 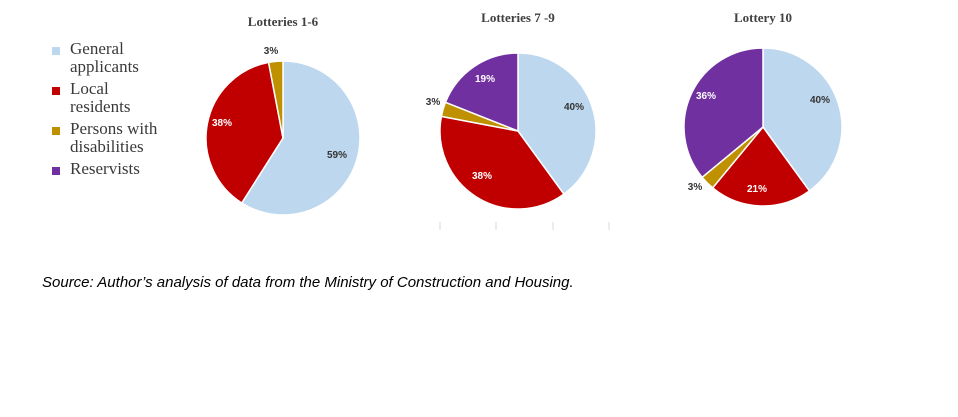 I want to click on legend-item-local-residents: Local residents, so click(x=127, y=98).